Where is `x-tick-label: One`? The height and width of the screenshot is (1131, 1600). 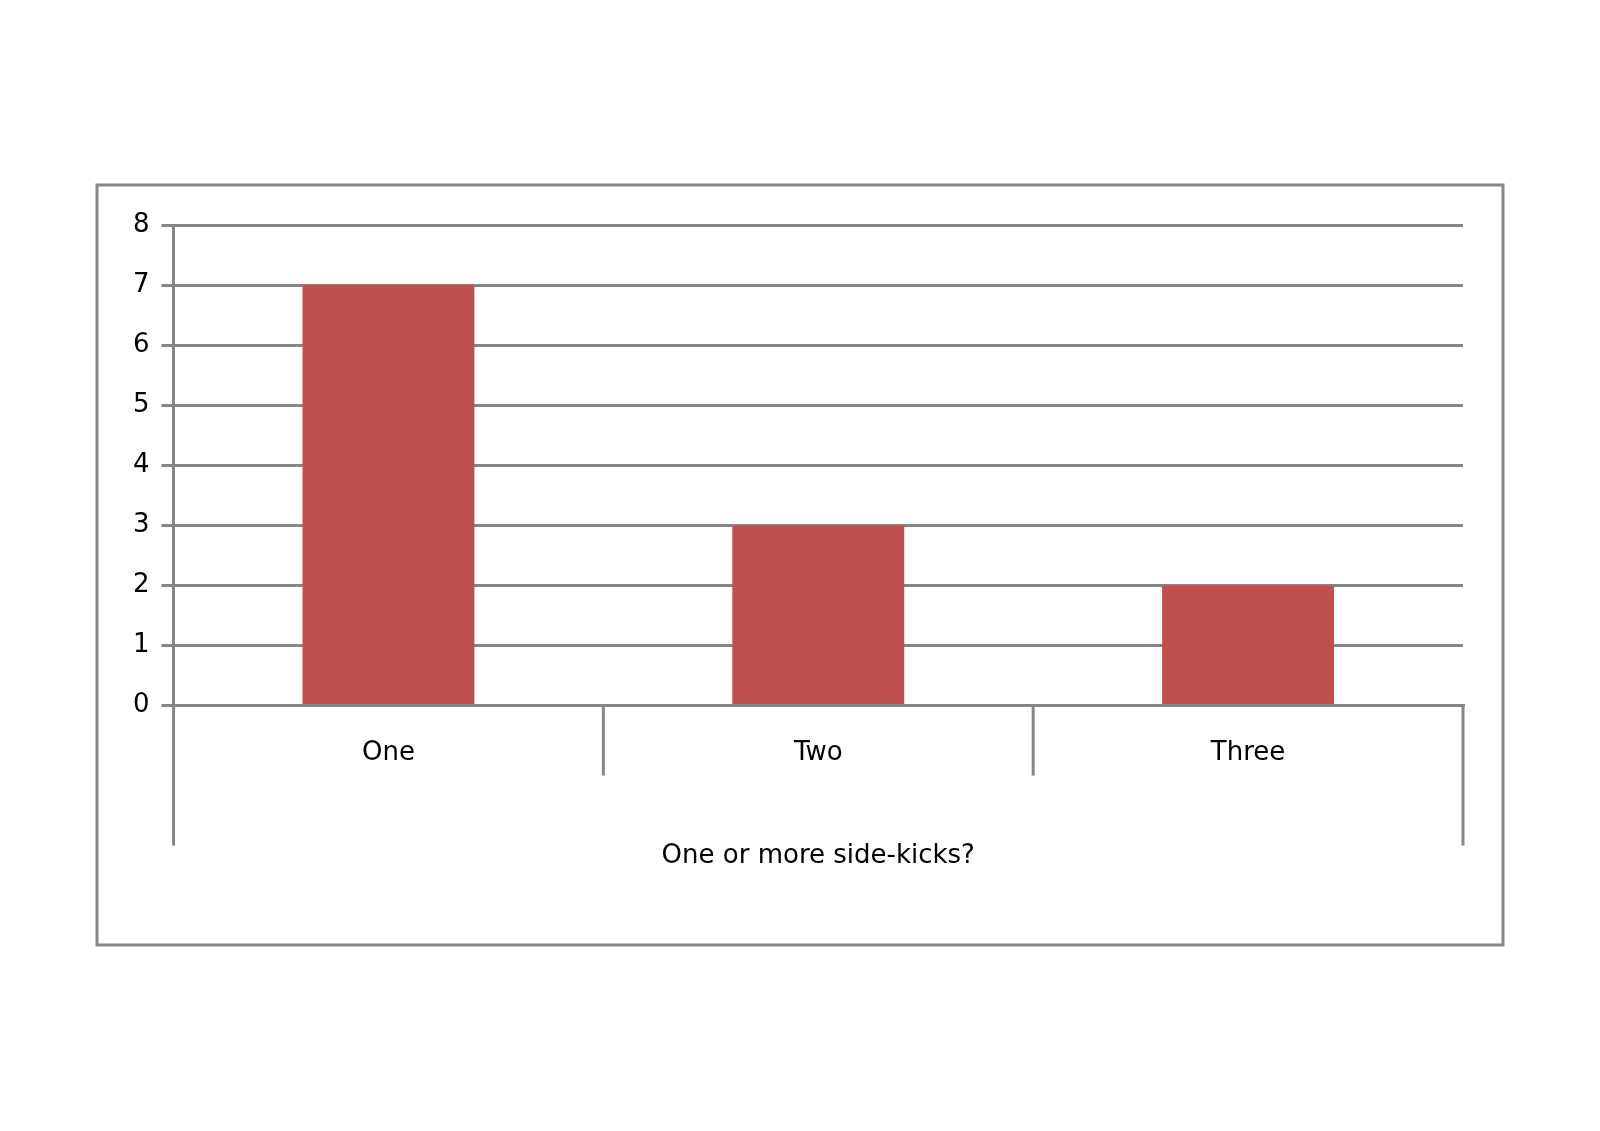
x-tick-label: One is located at coordinates (388, 750).